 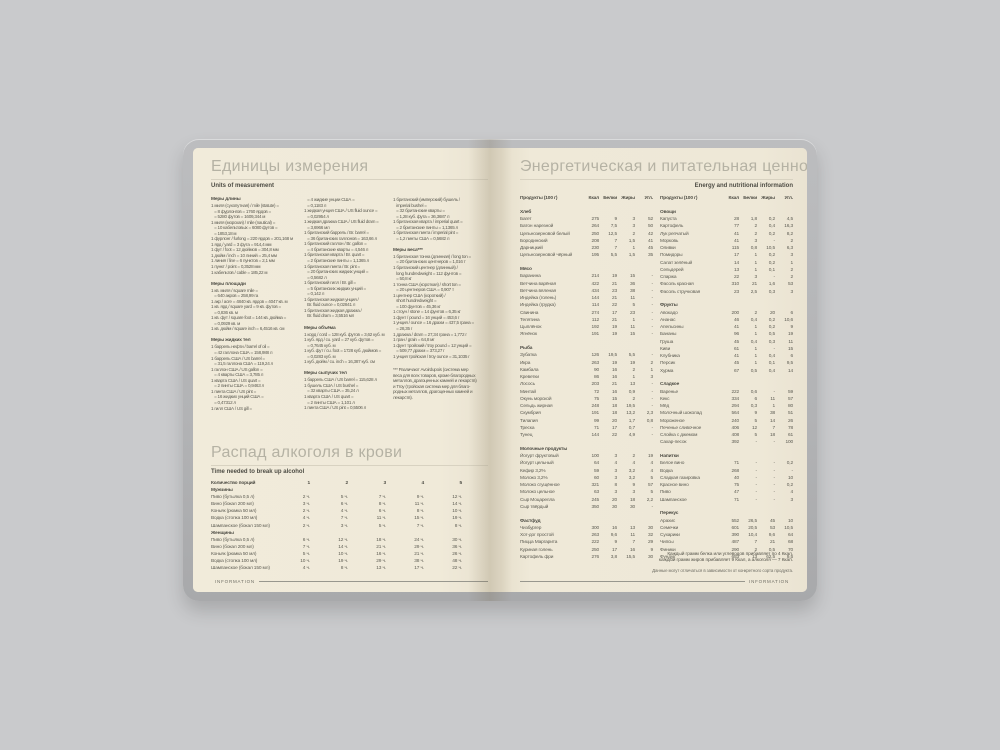 What do you see at coordinates (633, 485) in the screenshot?
I see `nutrition-value-cell: 9` at bounding box center [633, 485].